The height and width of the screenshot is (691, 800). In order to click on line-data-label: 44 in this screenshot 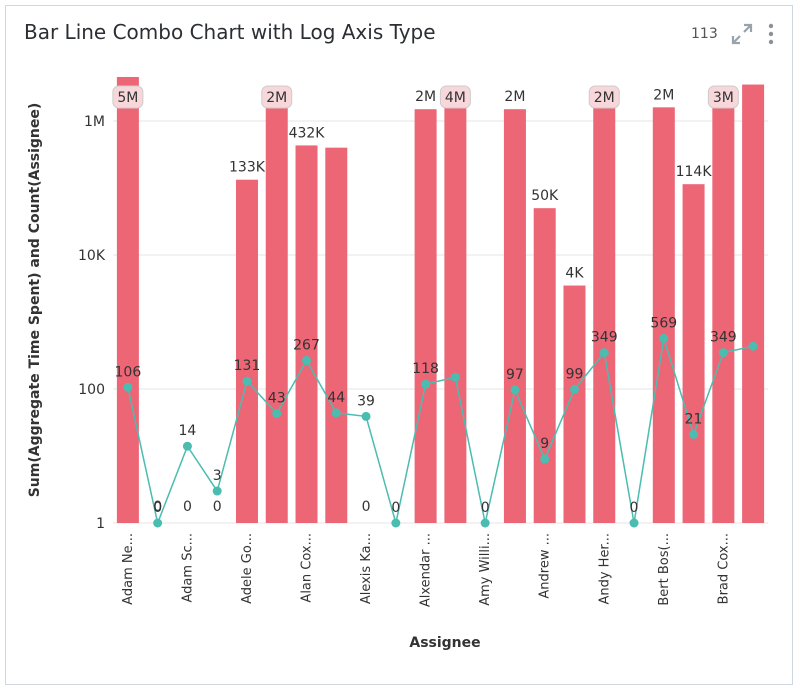, I will do `click(336, 398)`.